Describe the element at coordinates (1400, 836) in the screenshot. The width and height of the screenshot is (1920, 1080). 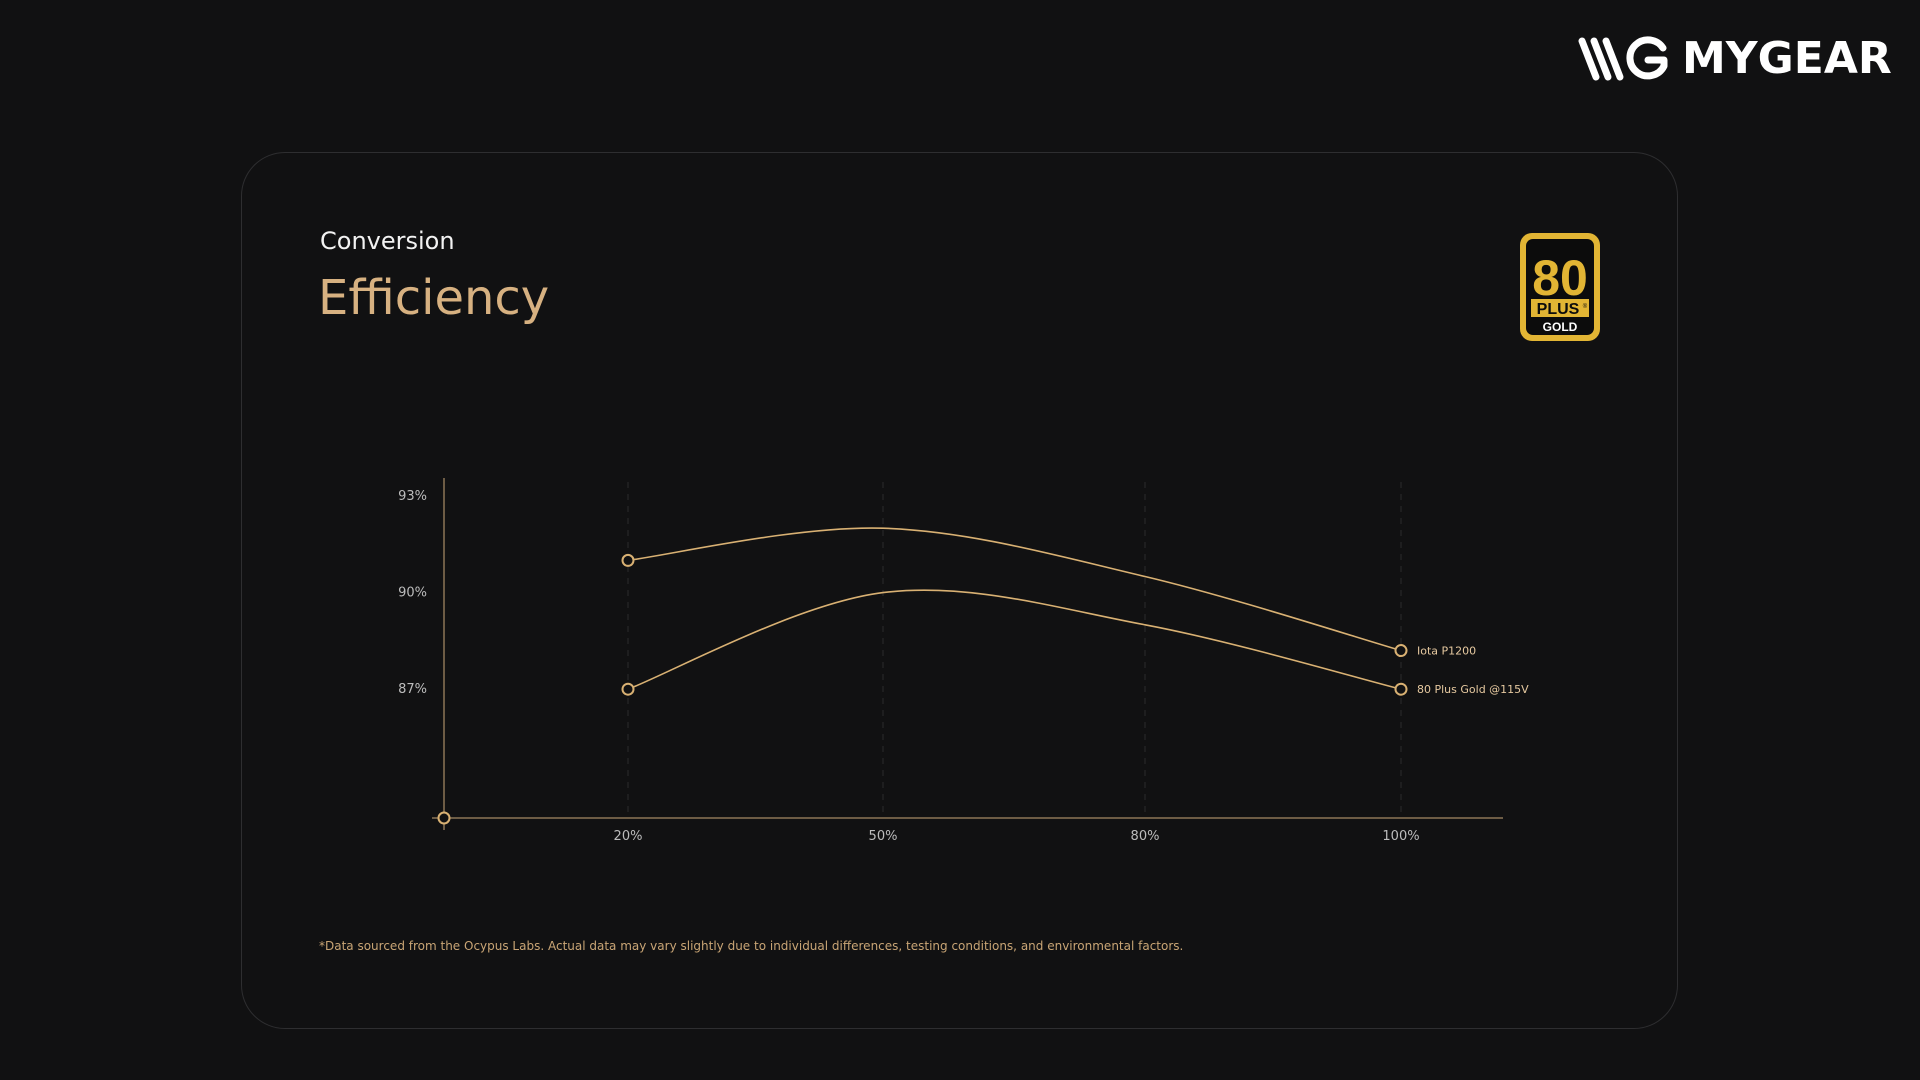
I see `x-tick-label: 100%` at that location.